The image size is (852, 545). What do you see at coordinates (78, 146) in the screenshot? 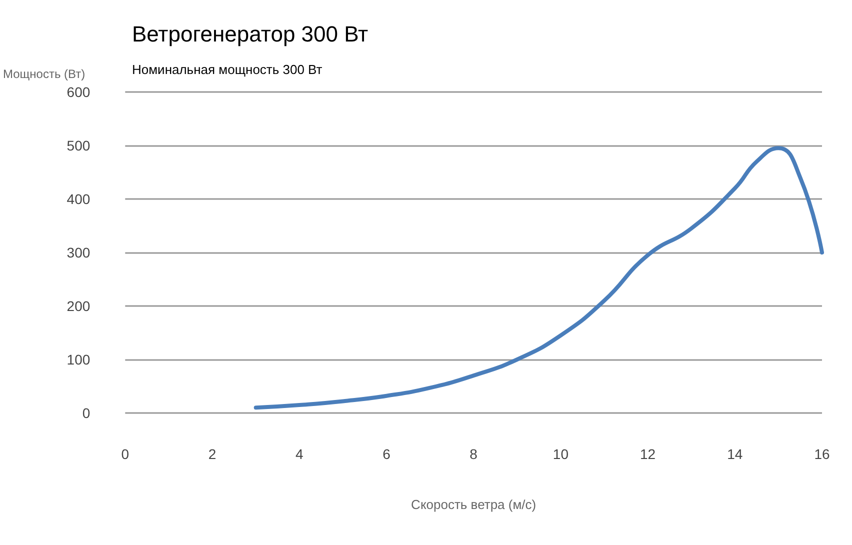
I see `y-tick-label: 500` at bounding box center [78, 146].